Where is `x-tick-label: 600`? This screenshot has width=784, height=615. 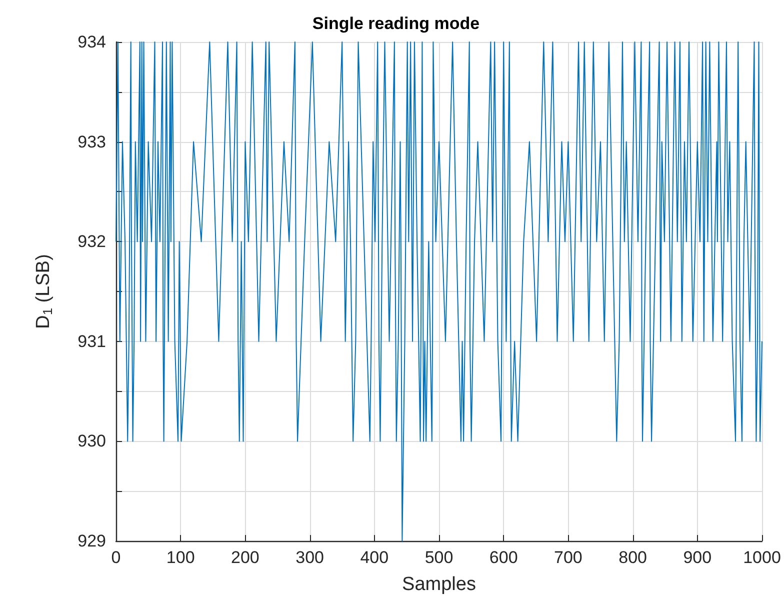 x-tick-label: 600 is located at coordinates (503, 557).